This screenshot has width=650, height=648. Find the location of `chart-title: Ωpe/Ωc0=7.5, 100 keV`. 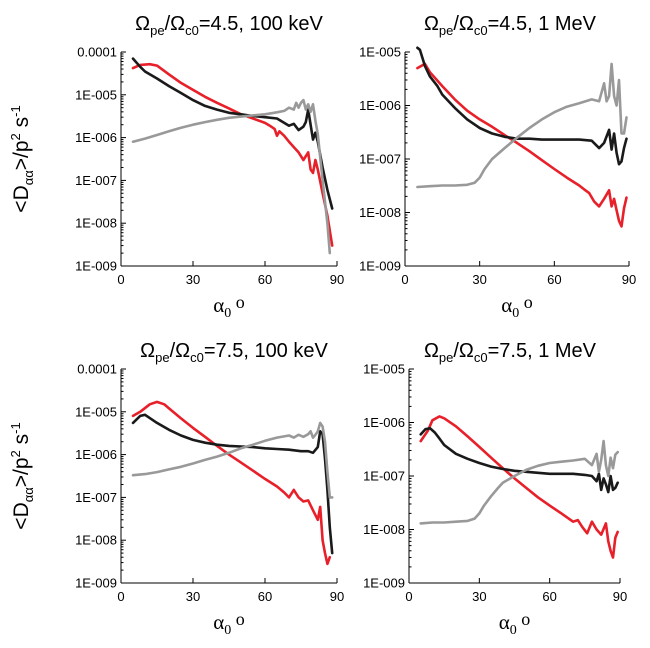

chart-title: Ωpe/Ωc0=7.5, 100 keV is located at coordinates (234, 352).